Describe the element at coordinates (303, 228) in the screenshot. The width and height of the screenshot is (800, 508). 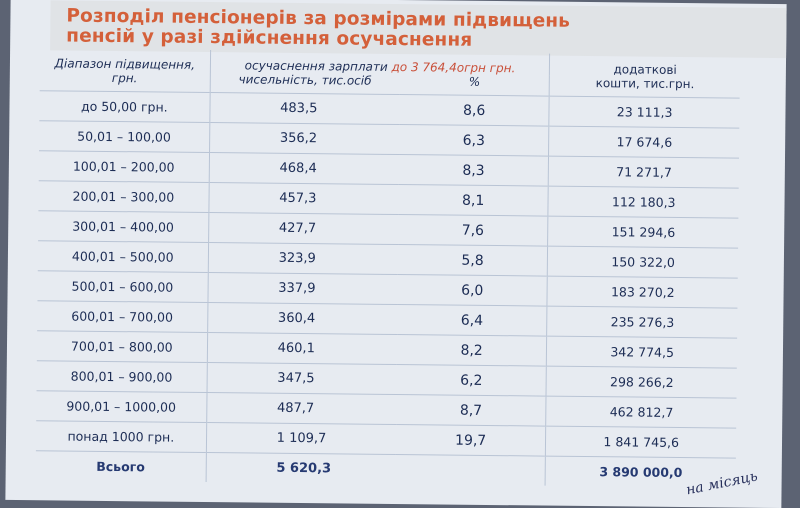
I see `count-cell: 427,7` at that location.